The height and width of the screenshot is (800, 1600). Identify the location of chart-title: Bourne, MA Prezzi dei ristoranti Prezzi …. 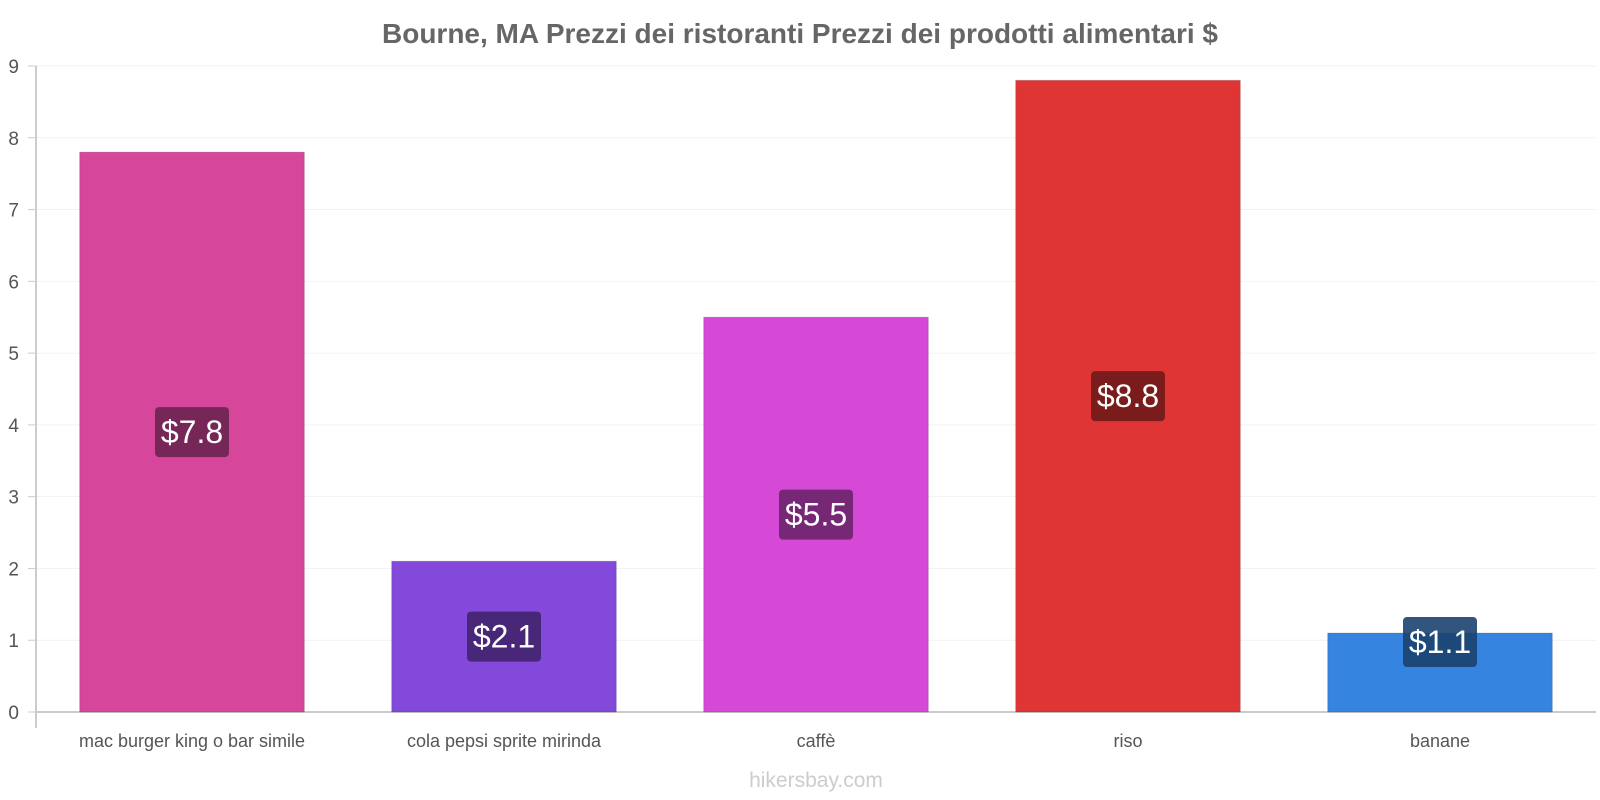
(800, 33).